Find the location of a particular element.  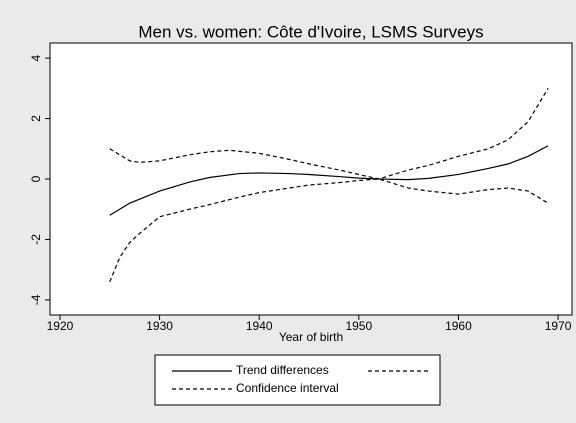

y-tick-label: 2 is located at coordinates (36, 118).